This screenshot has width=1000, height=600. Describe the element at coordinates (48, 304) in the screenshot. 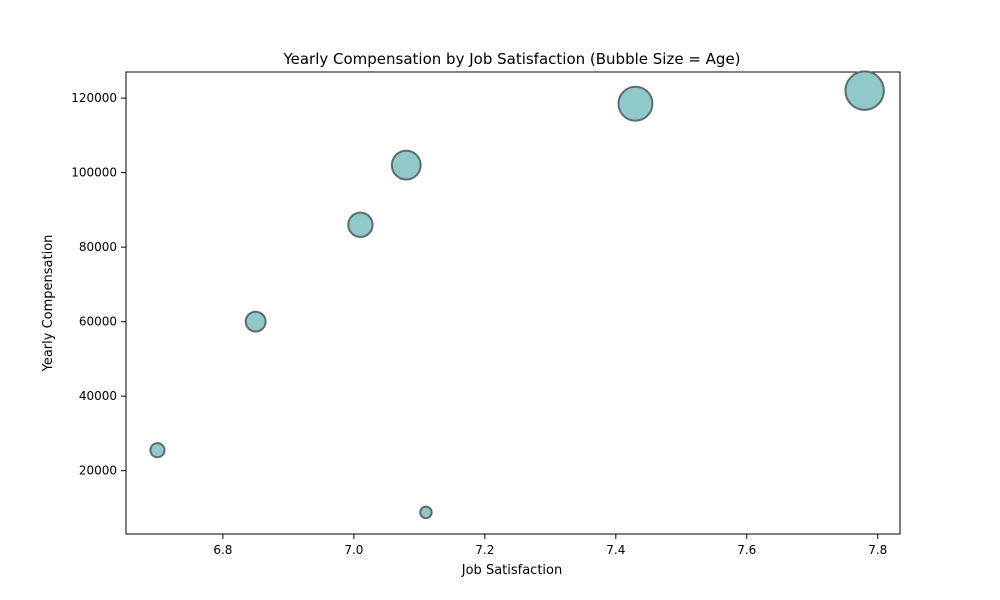

I see `y-axis-label: Yearly Compensation` at that location.